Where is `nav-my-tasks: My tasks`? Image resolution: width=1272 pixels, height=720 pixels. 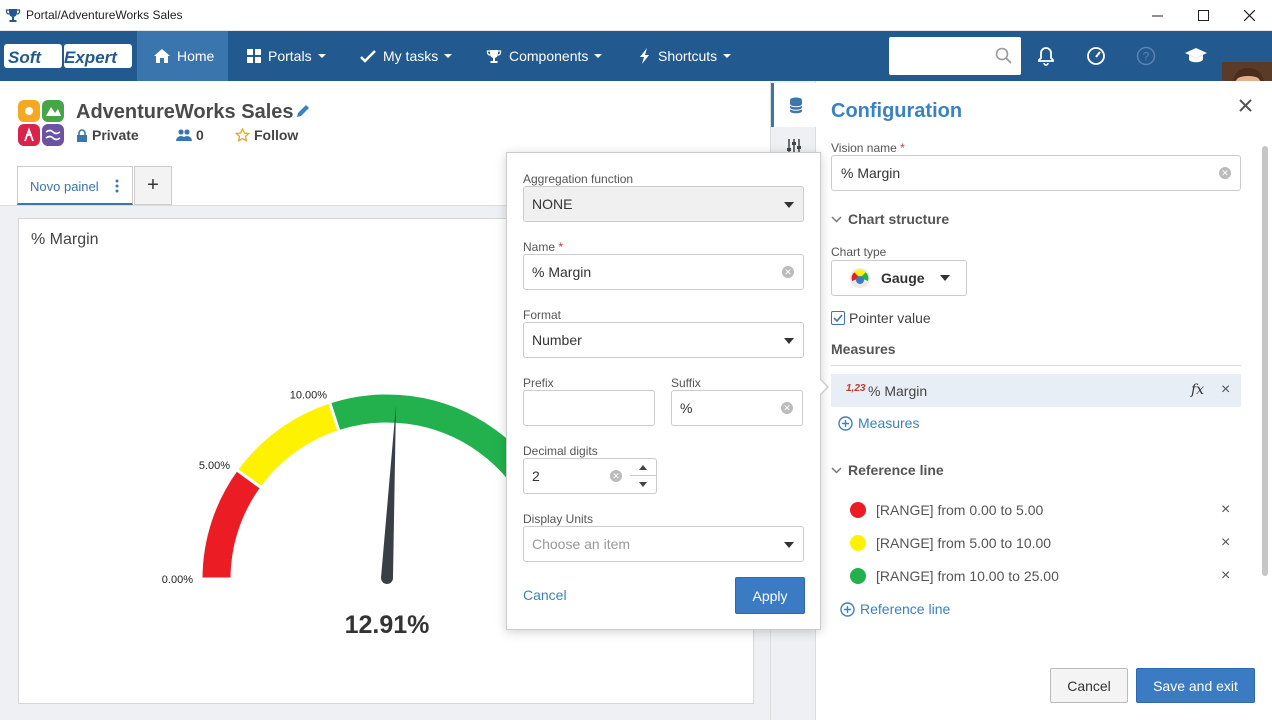
nav-my-tasks: My tasks is located at coordinates (406, 56).